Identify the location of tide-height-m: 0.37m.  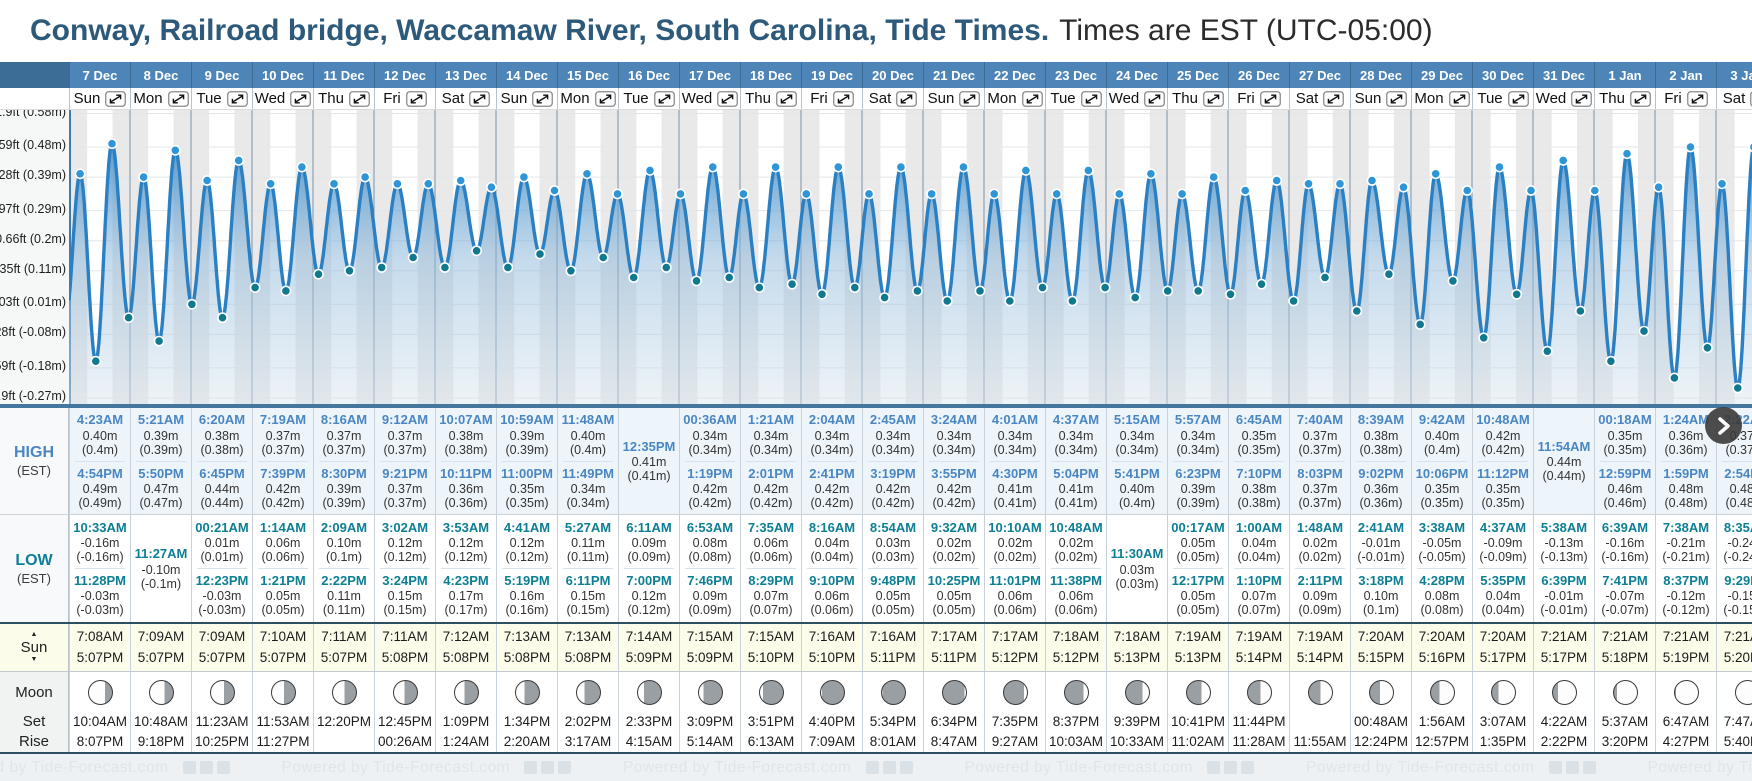
(1320, 488).